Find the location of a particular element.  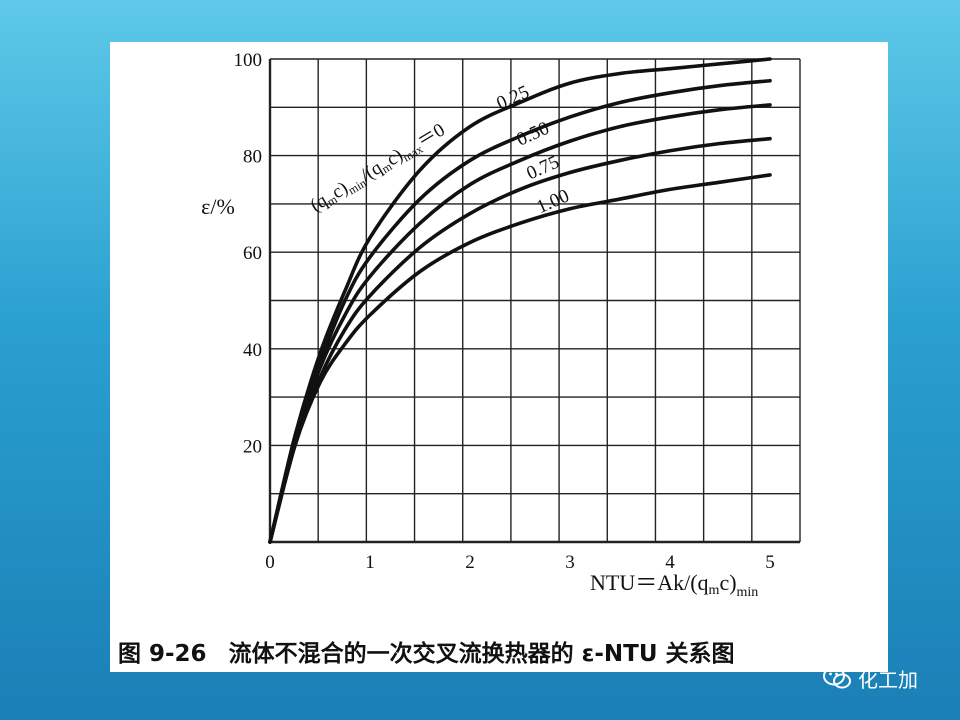

chart-curve-labels: 0.250.500.751.00 is located at coordinates (532, 150).